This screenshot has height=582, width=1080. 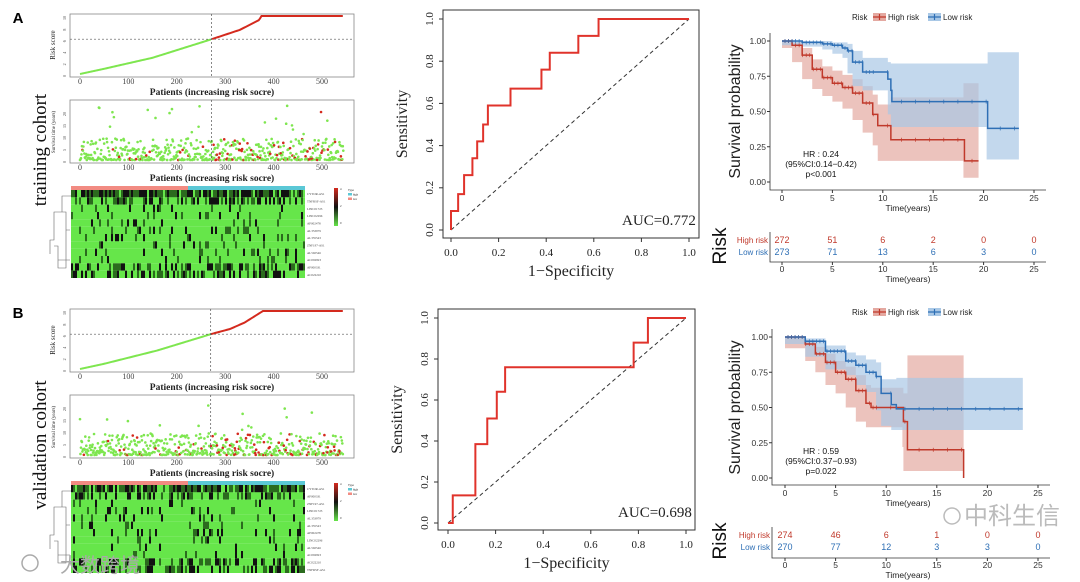 What do you see at coordinates (860, 312) in the screenshot?
I see `legend-title: Risk` at bounding box center [860, 312].